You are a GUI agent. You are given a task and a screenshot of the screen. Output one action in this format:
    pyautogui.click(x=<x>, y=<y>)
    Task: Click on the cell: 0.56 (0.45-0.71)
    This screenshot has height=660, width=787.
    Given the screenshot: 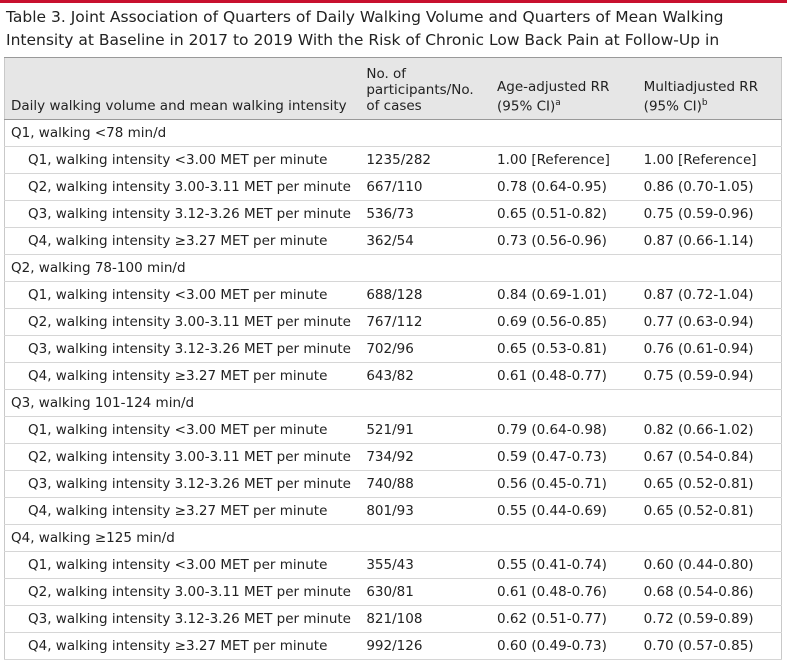 What is the action you would take?
    pyautogui.click(x=564, y=484)
    